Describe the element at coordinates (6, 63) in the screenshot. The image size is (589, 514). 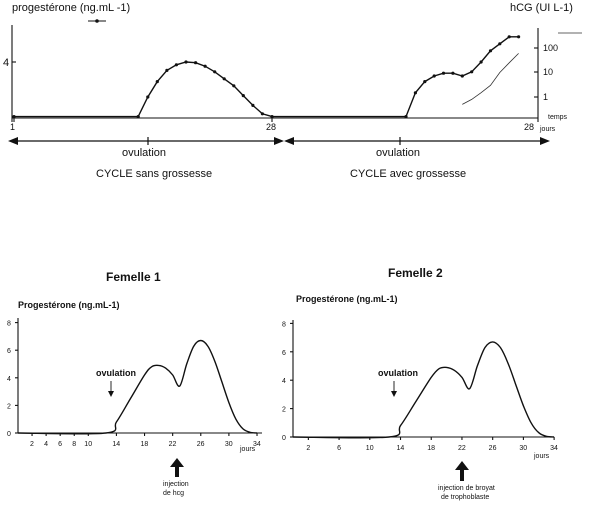
I see `left-y-tick-label-4: 4` at that location.